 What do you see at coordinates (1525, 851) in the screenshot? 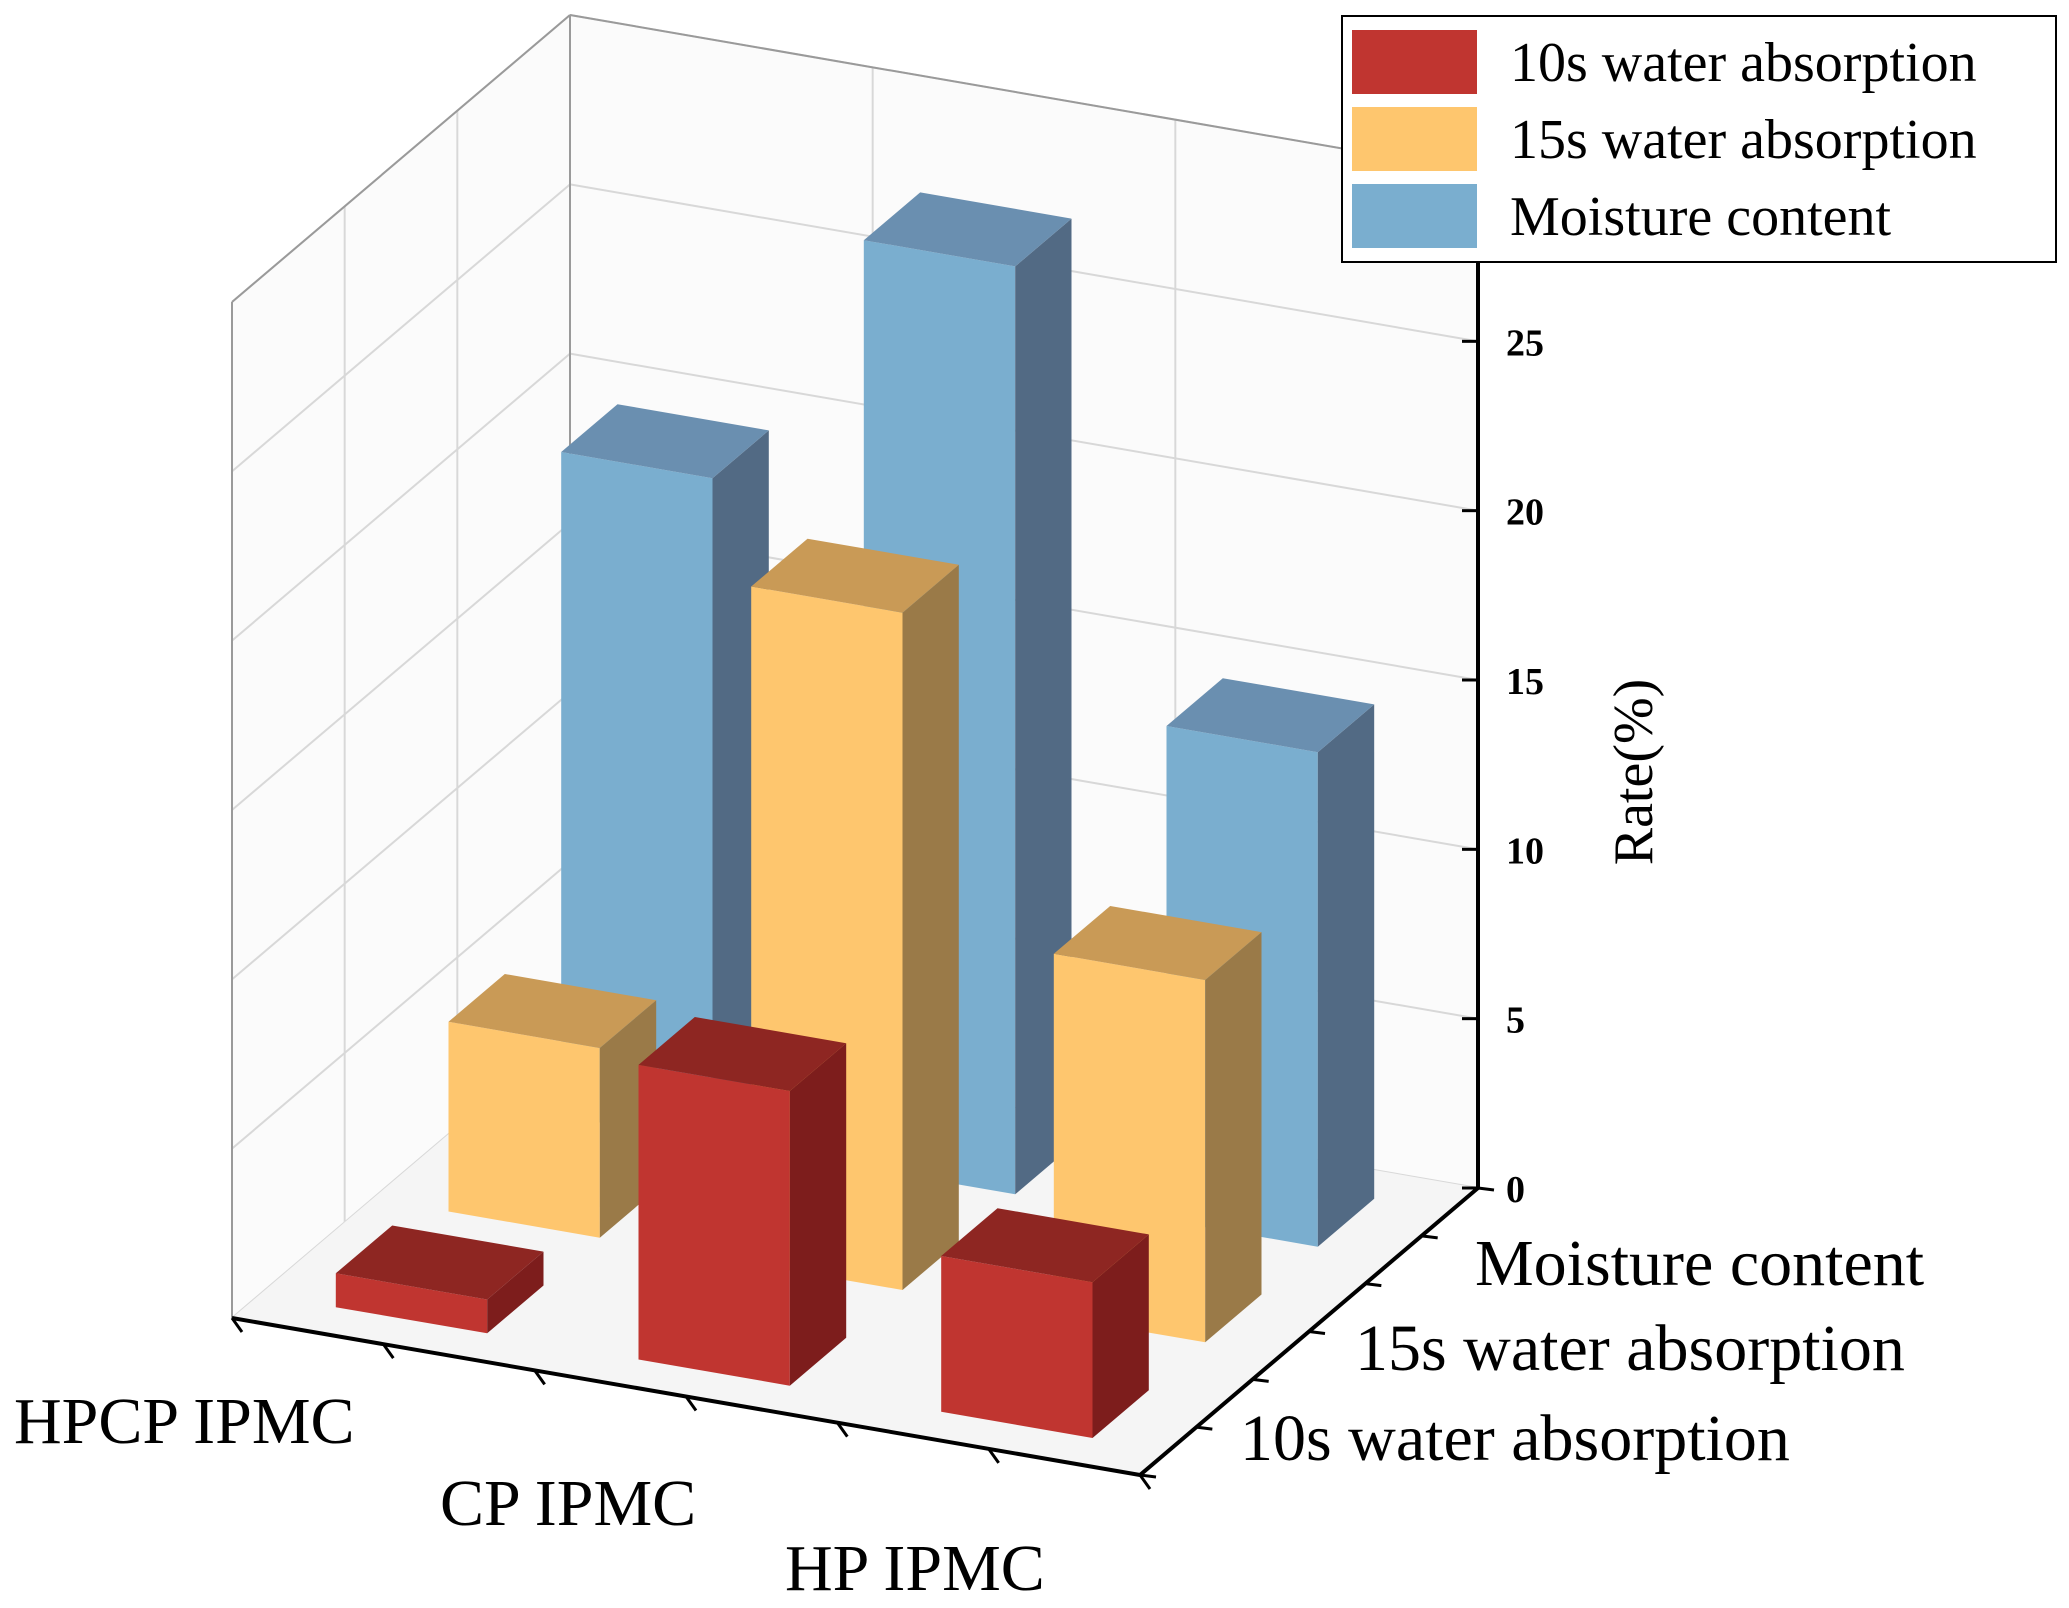
I see `z-tick-label: 10` at bounding box center [1525, 851].